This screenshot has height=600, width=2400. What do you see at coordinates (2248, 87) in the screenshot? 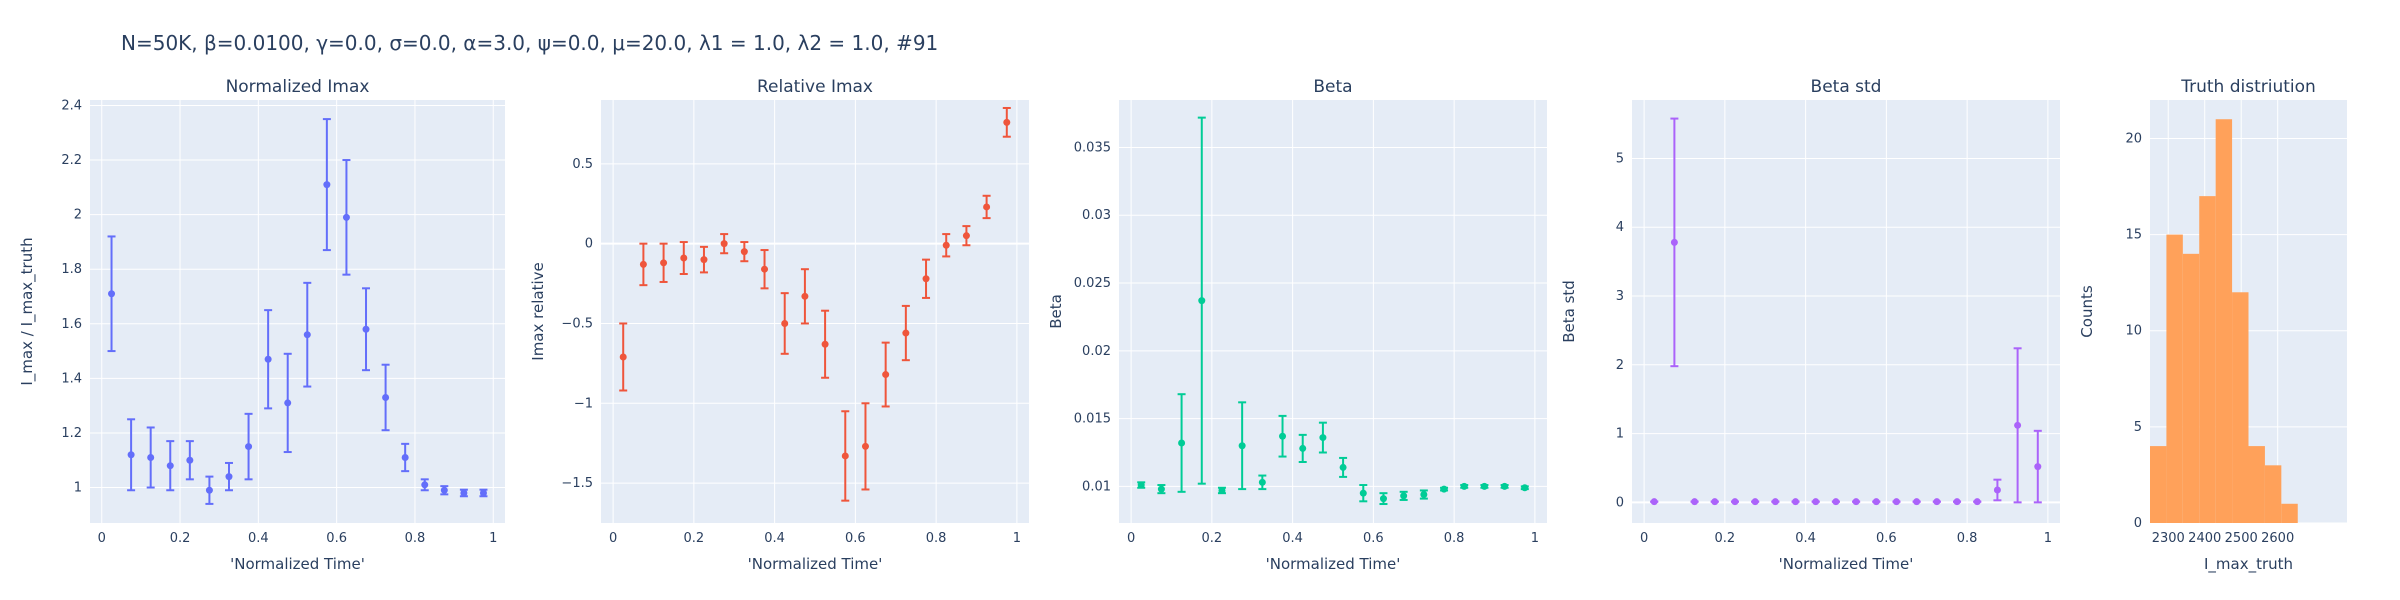
I see `panel-title: Truth distriution` at bounding box center [2248, 87].